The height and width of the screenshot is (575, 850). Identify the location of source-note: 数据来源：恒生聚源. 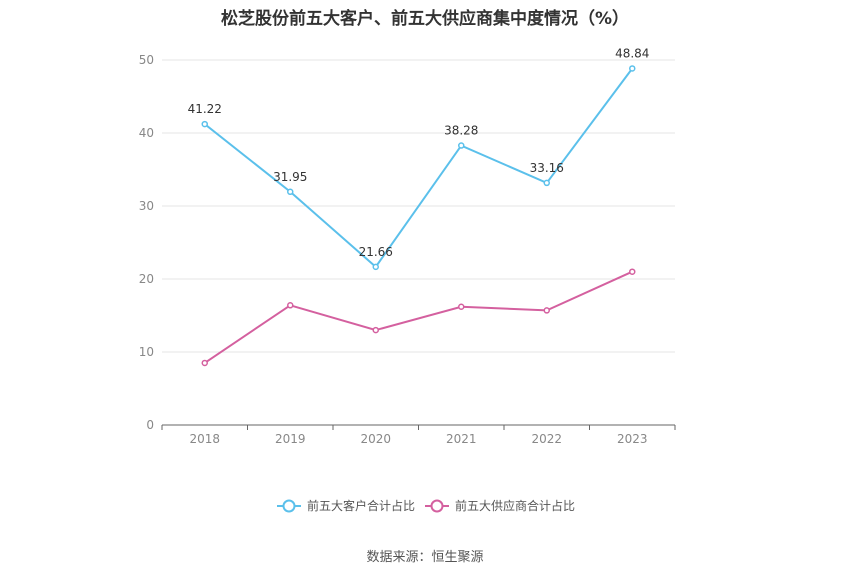
(425, 557).